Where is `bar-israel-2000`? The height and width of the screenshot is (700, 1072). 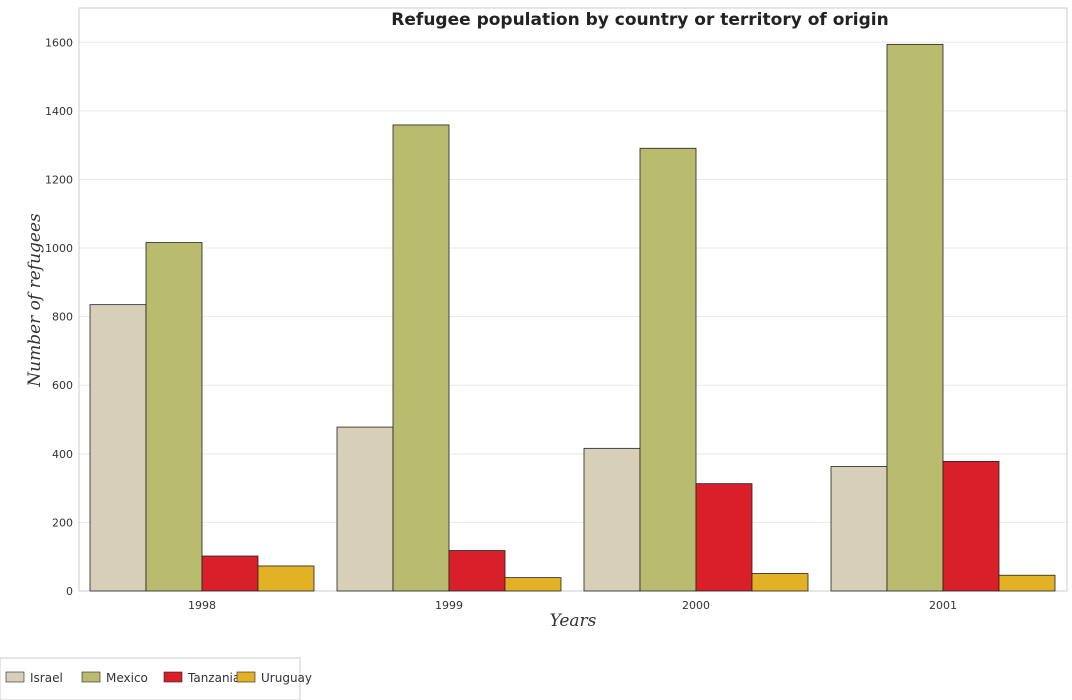 bar-israel-2000 is located at coordinates (612, 519).